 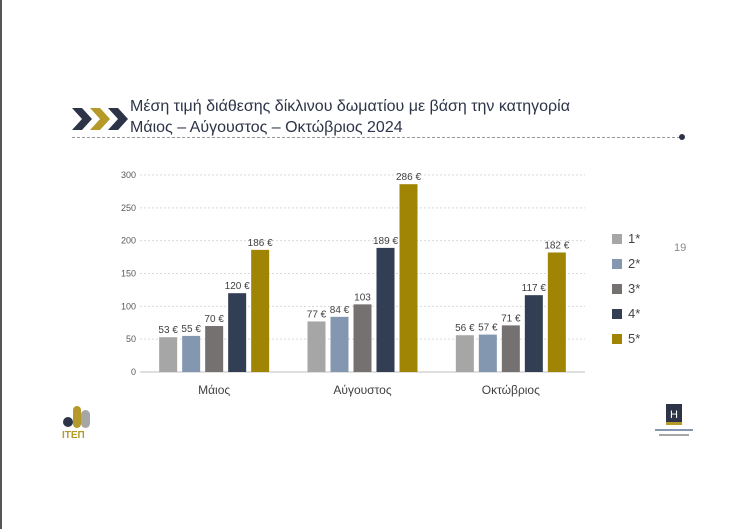 I want to click on y-tick-label: 150, so click(x=128, y=274).